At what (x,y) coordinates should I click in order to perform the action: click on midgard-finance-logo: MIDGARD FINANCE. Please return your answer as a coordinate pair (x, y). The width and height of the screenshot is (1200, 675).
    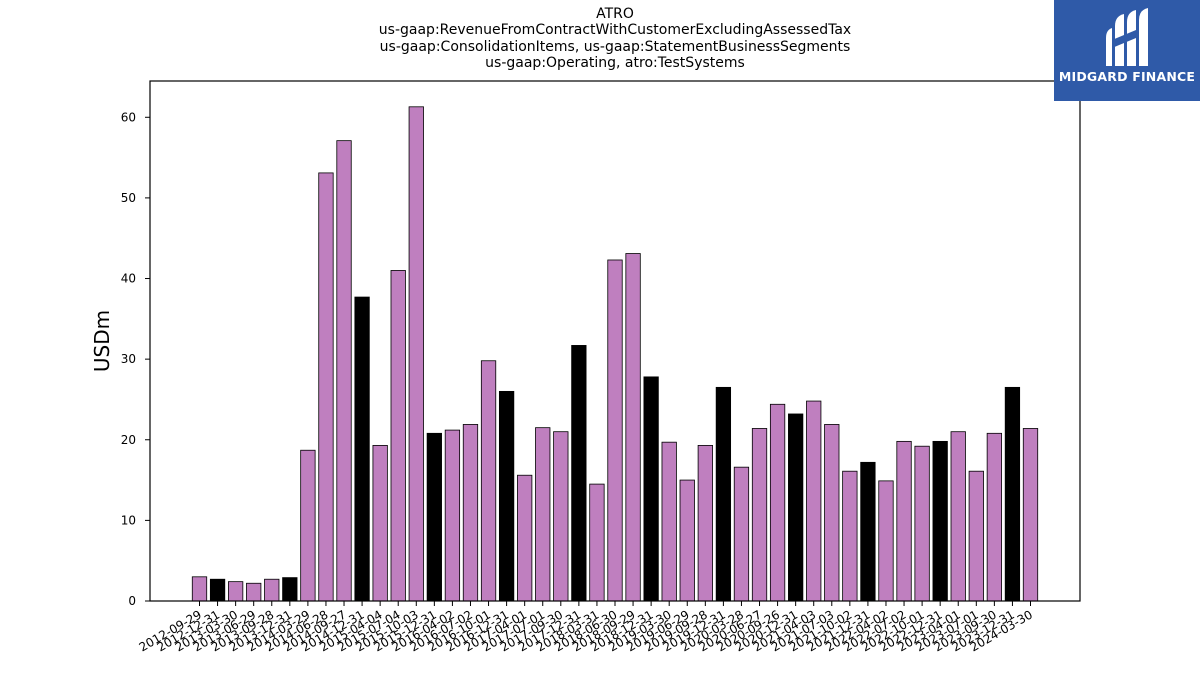
    Looking at the image, I should click on (1127, 50).